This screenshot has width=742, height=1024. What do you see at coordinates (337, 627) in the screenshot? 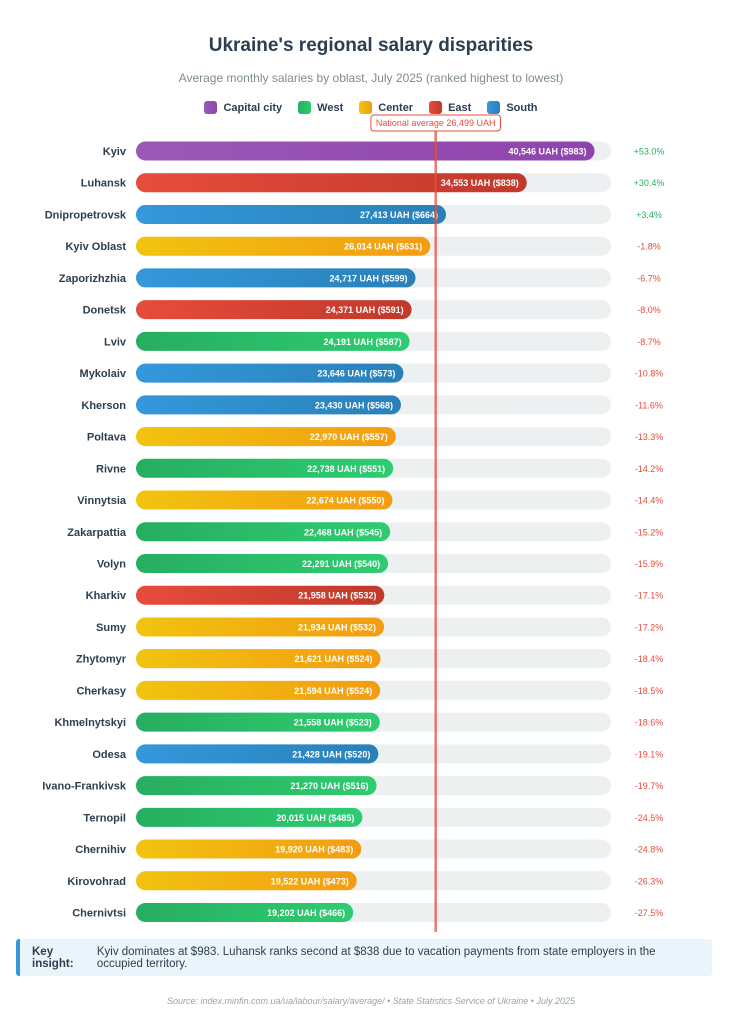
I see `bar-value-label-sumy: 21,934 UAH ($532)` at bounding box center [337, 627].